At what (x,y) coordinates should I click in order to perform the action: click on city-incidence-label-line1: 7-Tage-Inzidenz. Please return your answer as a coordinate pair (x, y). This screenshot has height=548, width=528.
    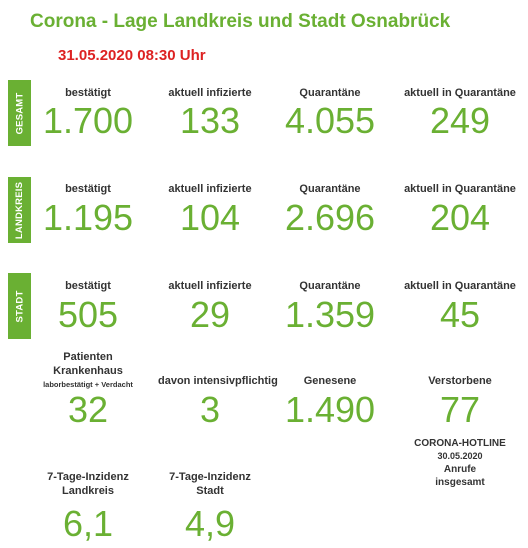
    Looking at the image, I should click on (210, 477).